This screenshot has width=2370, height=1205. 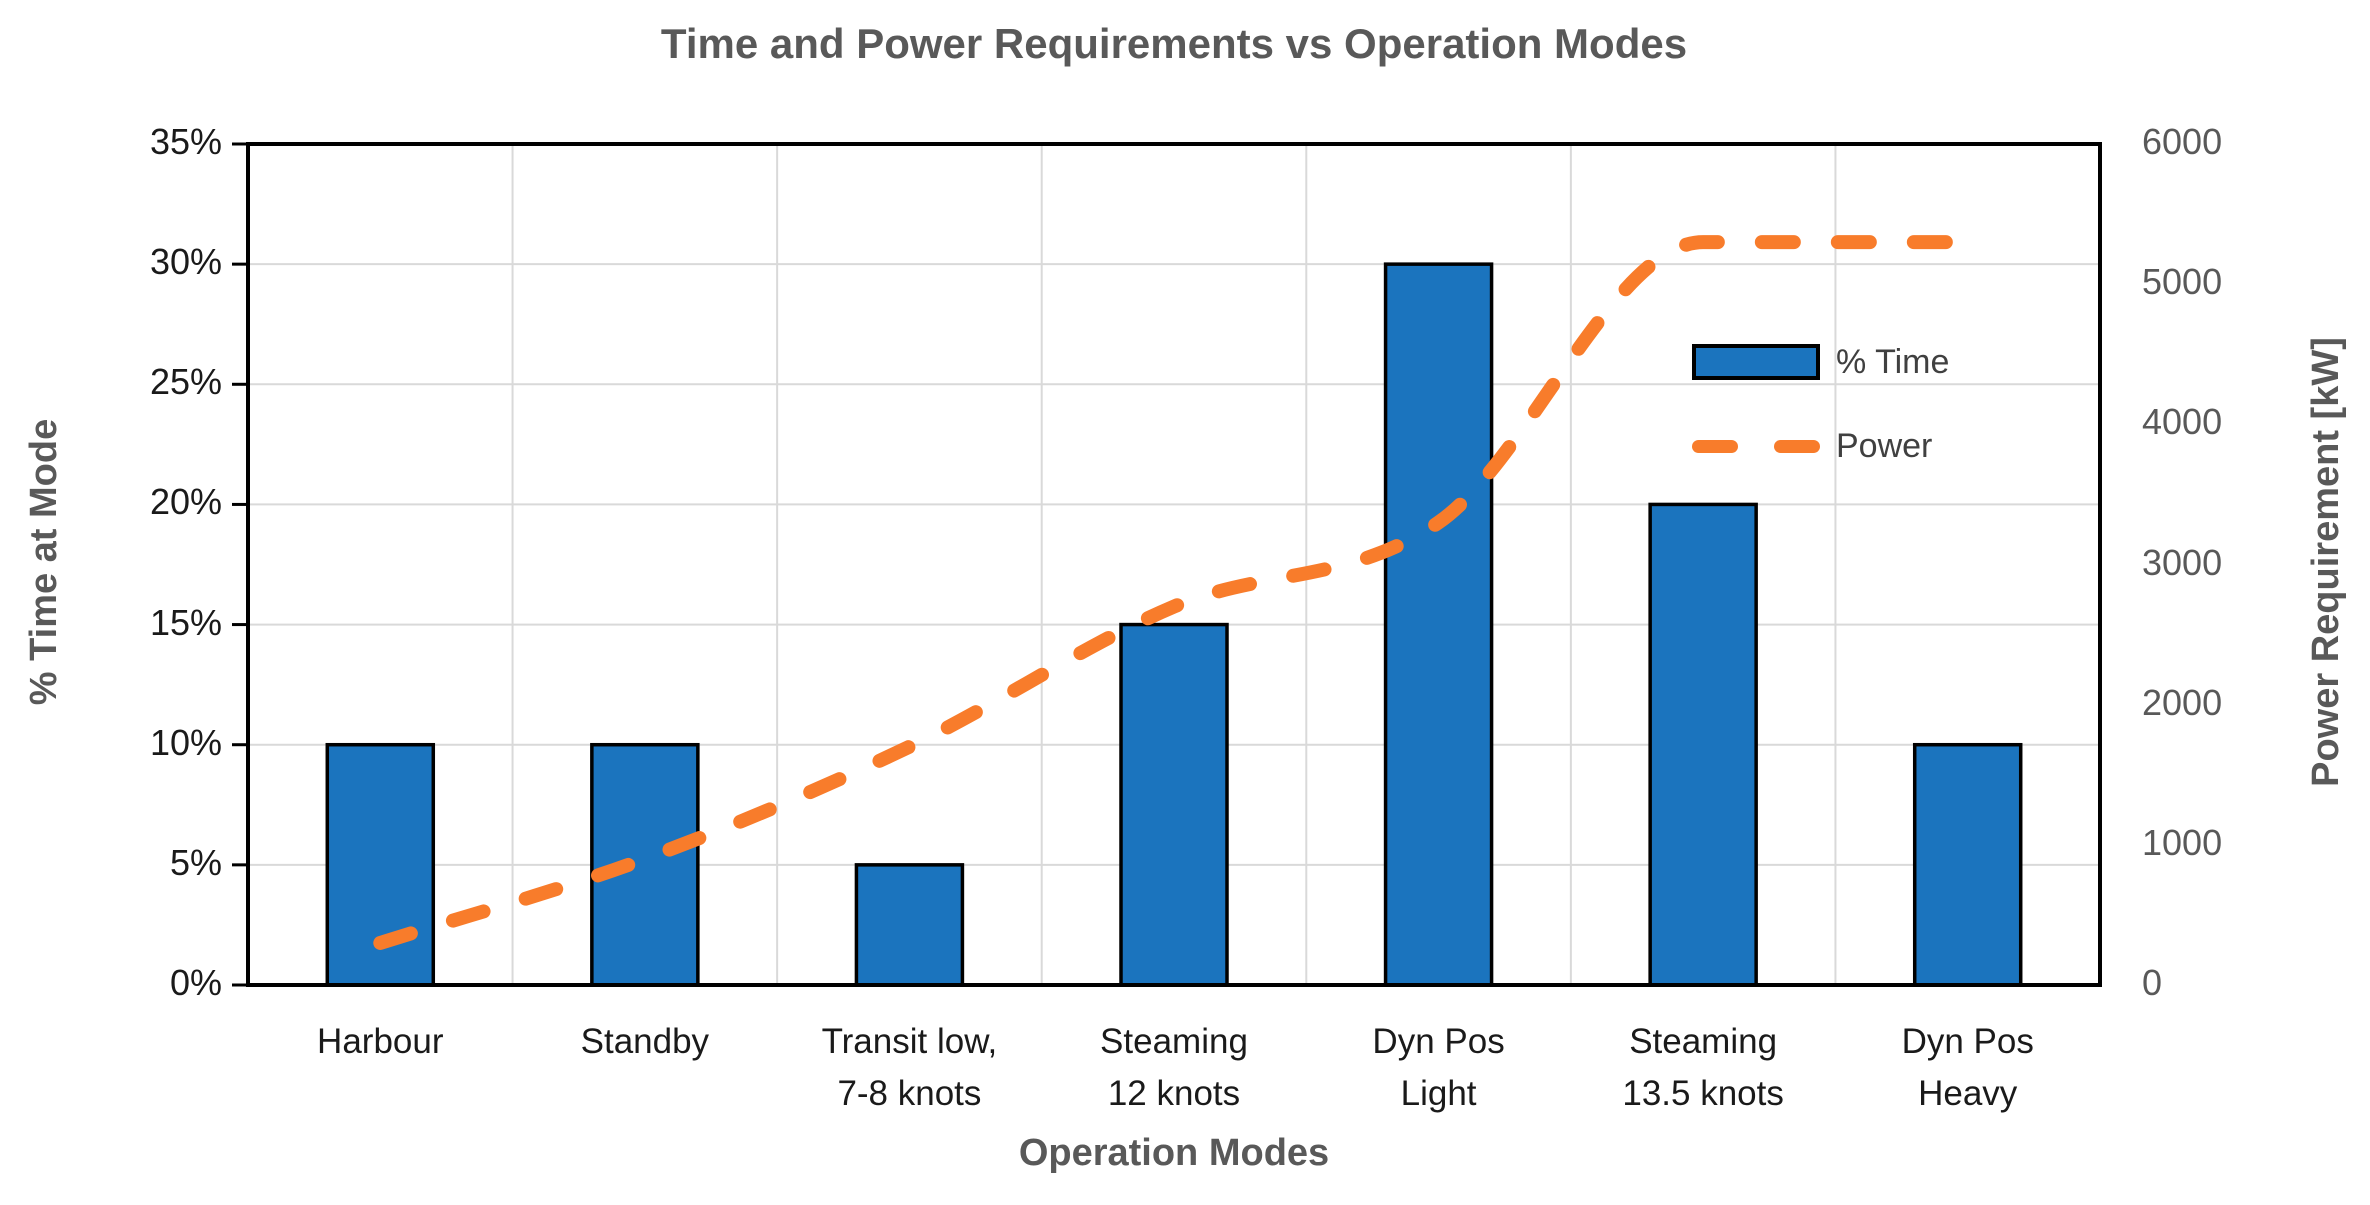 What do you see at coordinates (1174, 1068) in the screenshot?
I see `category-label: Steaming 12 knots` at bounding box center [1174, 1068].